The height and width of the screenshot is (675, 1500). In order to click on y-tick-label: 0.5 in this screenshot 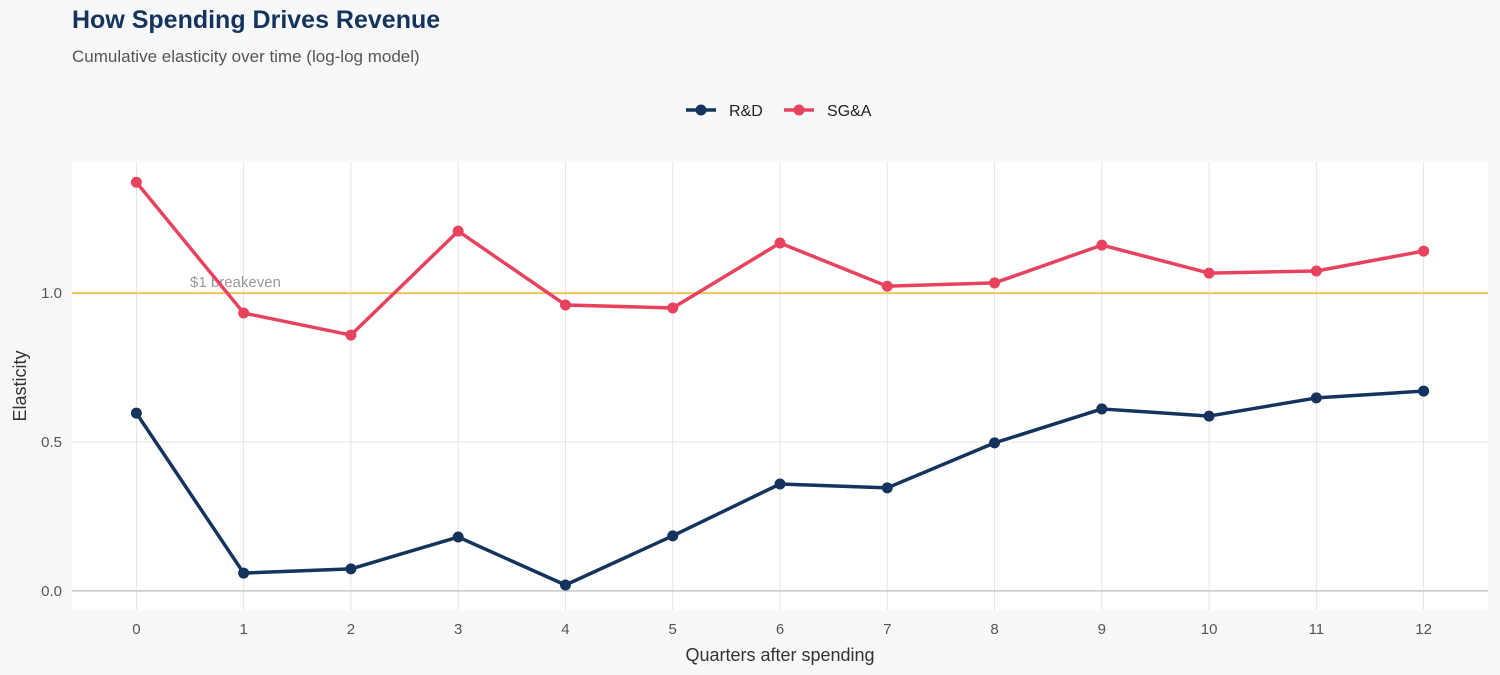, I will do `click(51, 442)`.